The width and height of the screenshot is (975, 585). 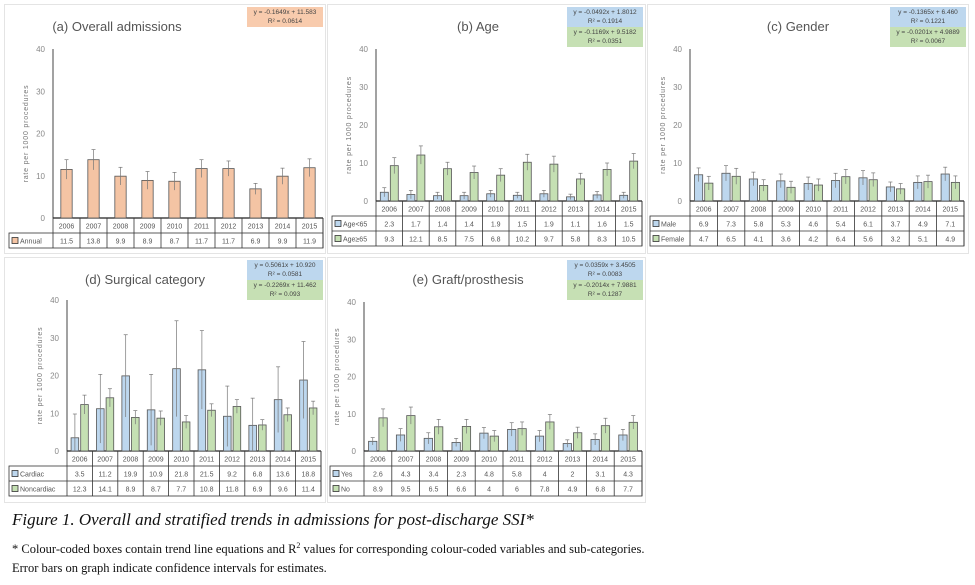 What do you see at coordinates (841, 225) in the screenshot?
I see `table-value: 5.4` at bounding box center [841, 225].